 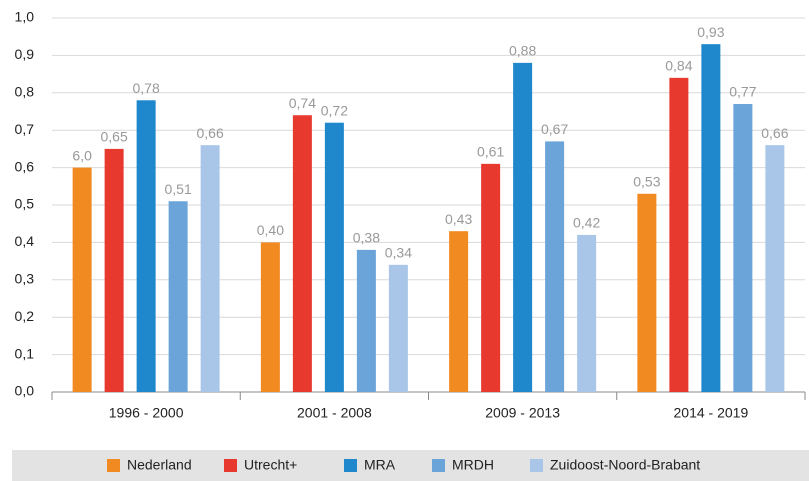 I want to click on value-label: 0,67, so click(x=554, y=129).